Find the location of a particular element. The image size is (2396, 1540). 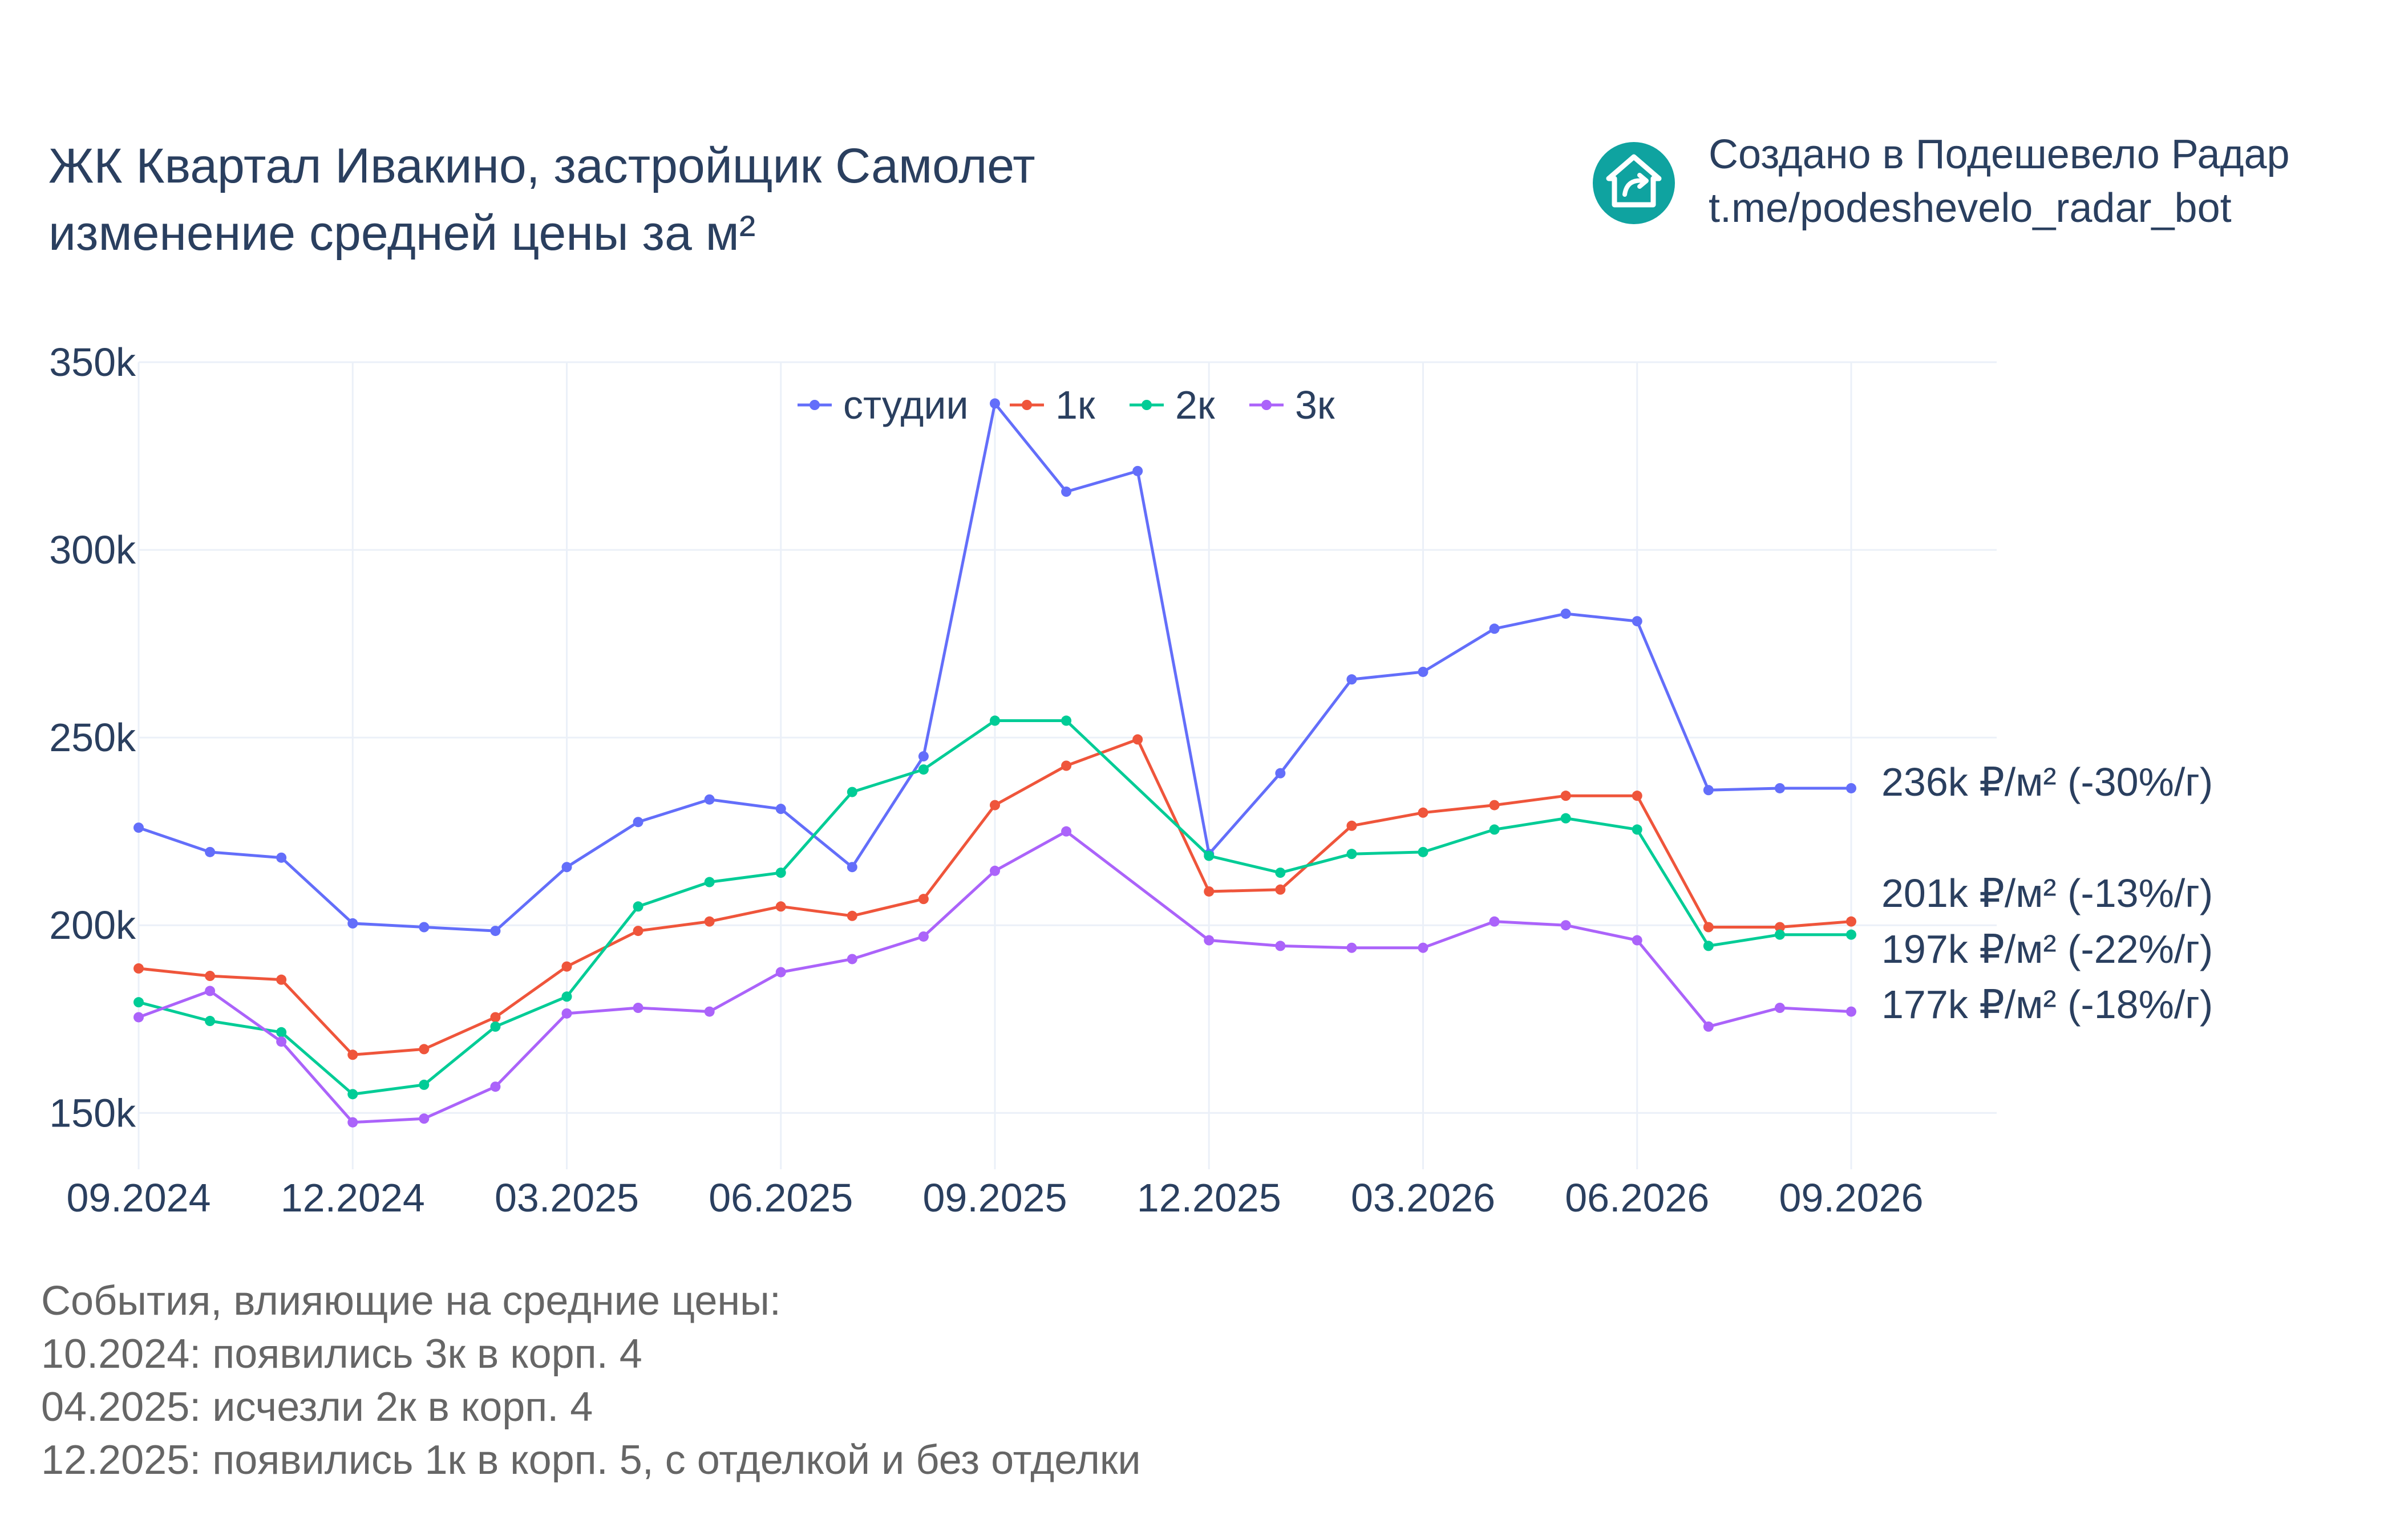

credit-link: t.me/podeshevelo_radar_bot is located at coordinates (1970, 208).